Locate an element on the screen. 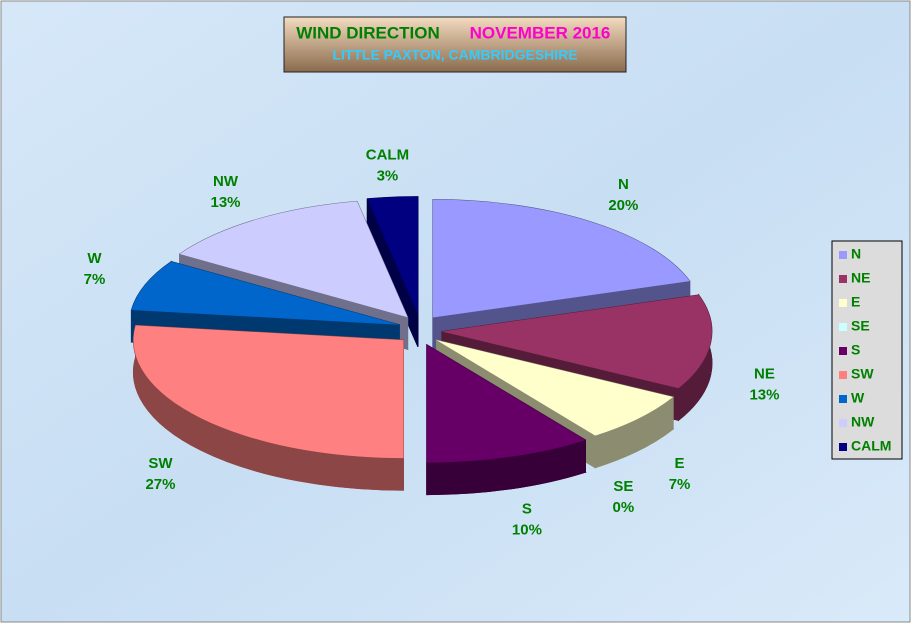 Image resolution: width=911 pixels, height=628 pixels. chart-title: WIND DIRECTION is located at coordinates (368, 32).